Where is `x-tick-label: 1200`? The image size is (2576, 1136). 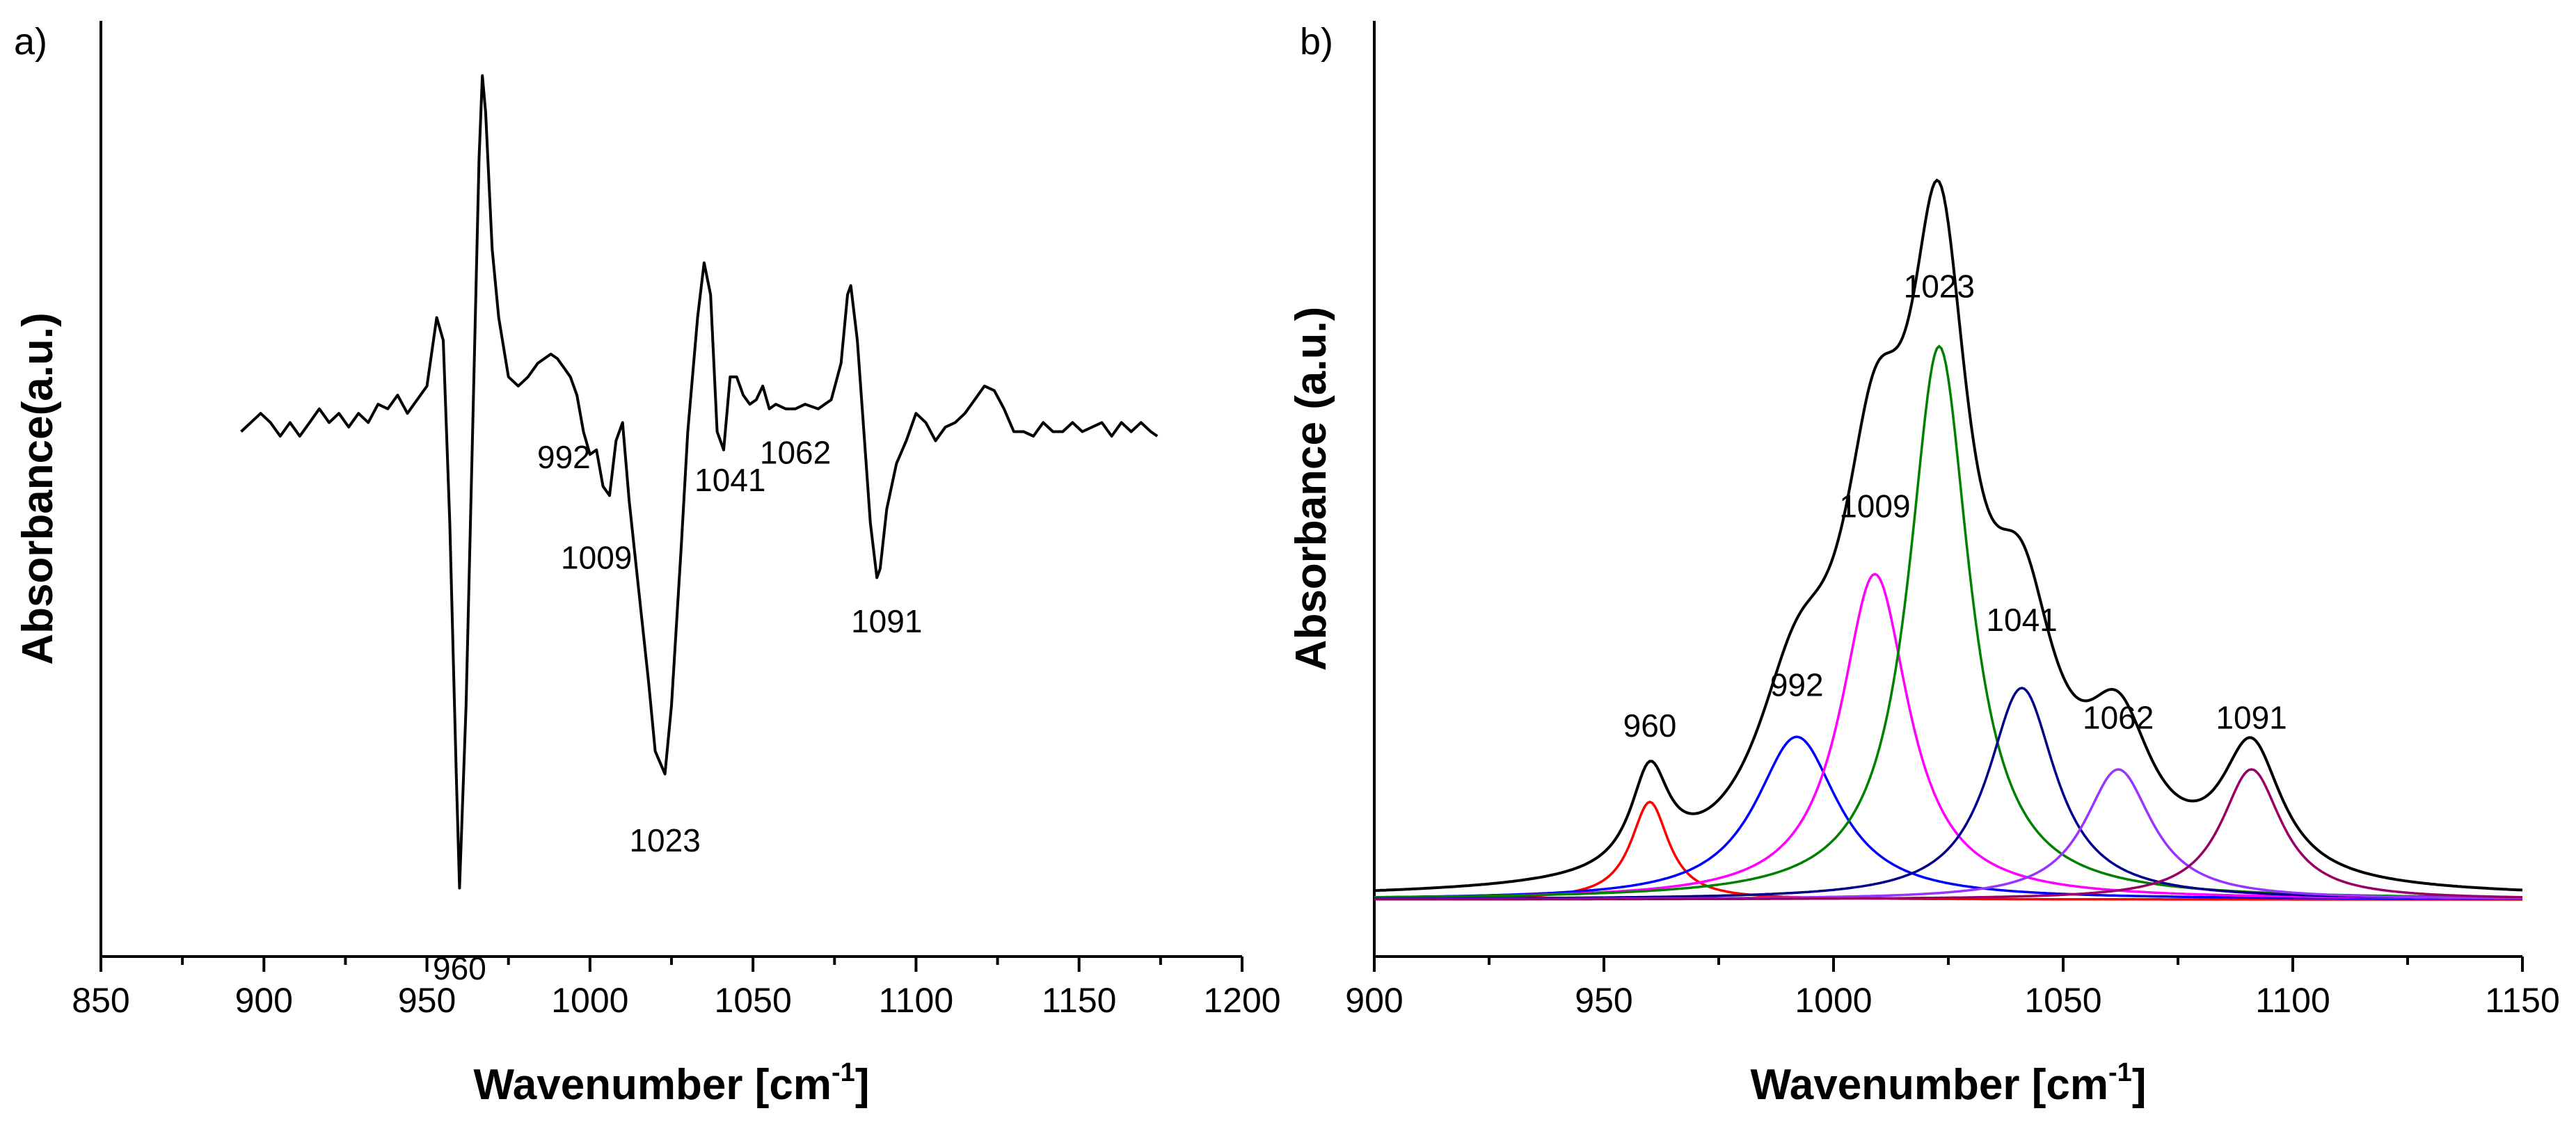 x-tick-label: 1200 is located at coordinates (1241, 1000).